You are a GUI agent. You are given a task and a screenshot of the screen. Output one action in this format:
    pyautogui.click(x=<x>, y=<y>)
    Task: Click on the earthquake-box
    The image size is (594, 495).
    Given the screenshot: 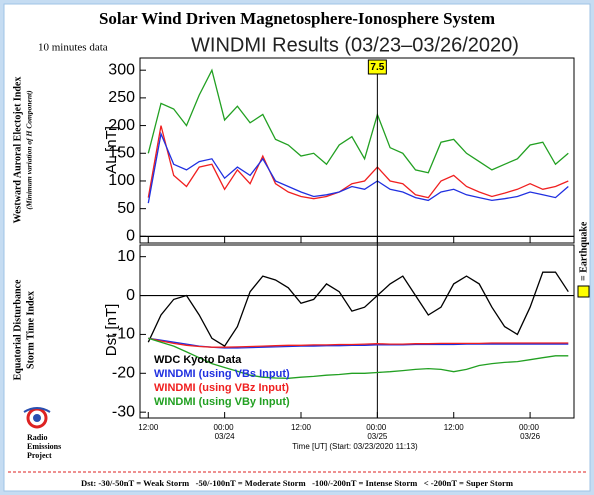 What is the action you would take?
    pyautogui.click(x=377, y=67)
    